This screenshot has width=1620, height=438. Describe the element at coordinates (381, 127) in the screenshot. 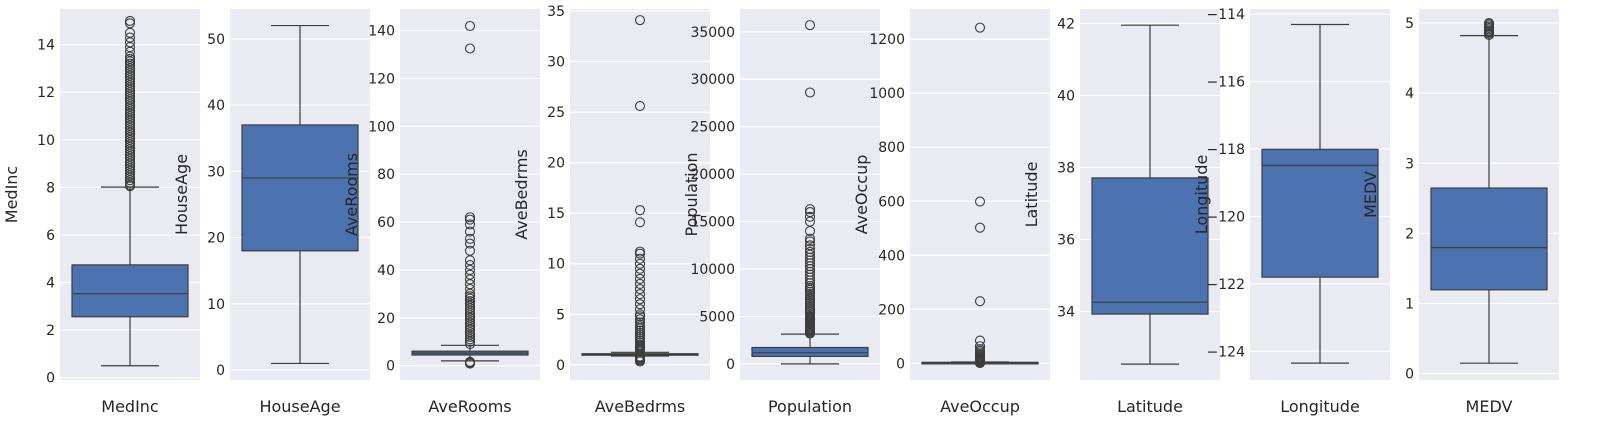

I see `panel-2-y-tick-label: 100` at that location.